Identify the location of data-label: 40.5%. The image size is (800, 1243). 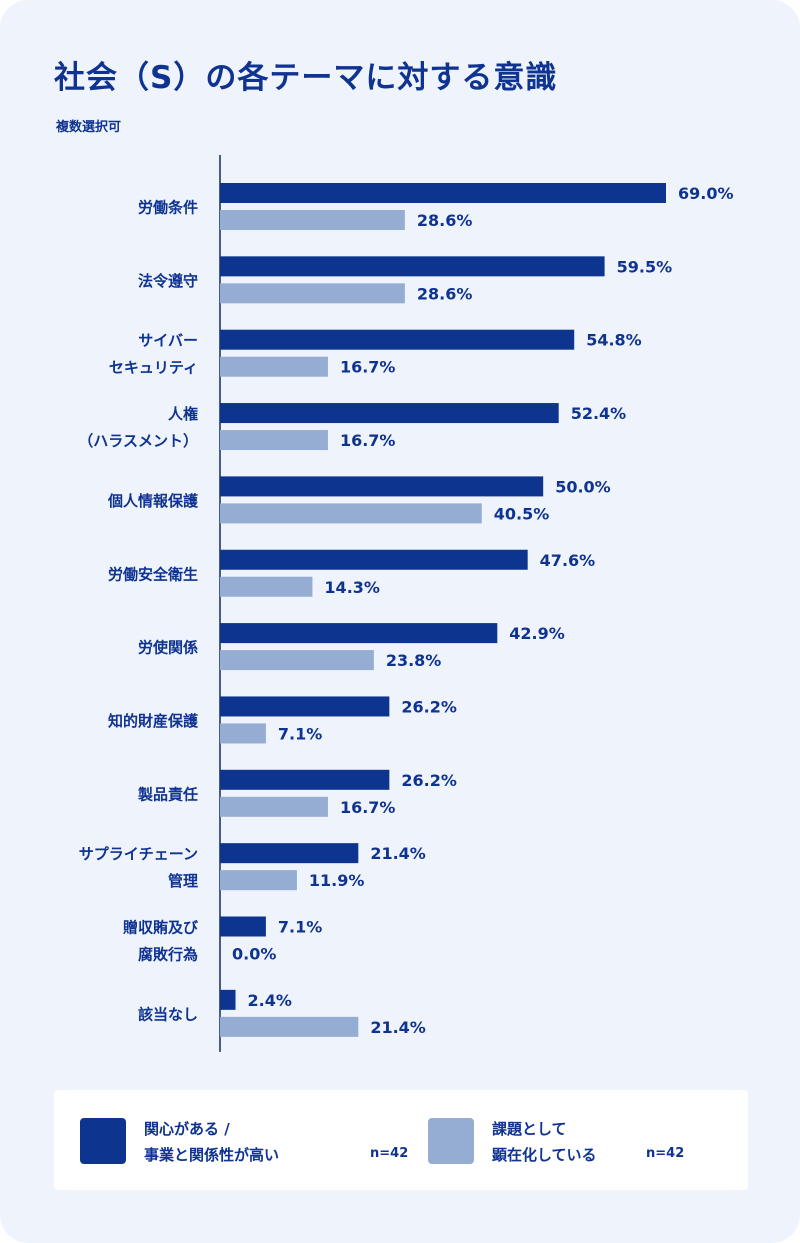
(522, 513).